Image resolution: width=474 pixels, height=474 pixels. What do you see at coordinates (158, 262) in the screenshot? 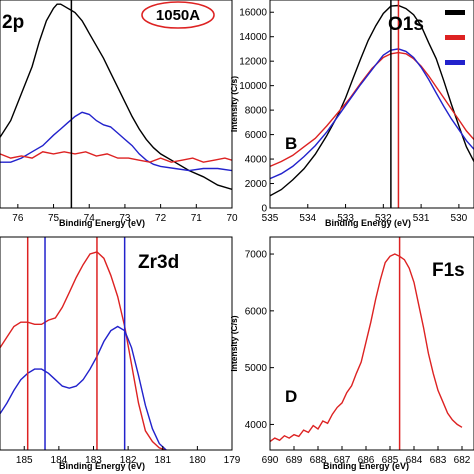
I see `panel-title: Zr3d` at bounding box center [158, 262].